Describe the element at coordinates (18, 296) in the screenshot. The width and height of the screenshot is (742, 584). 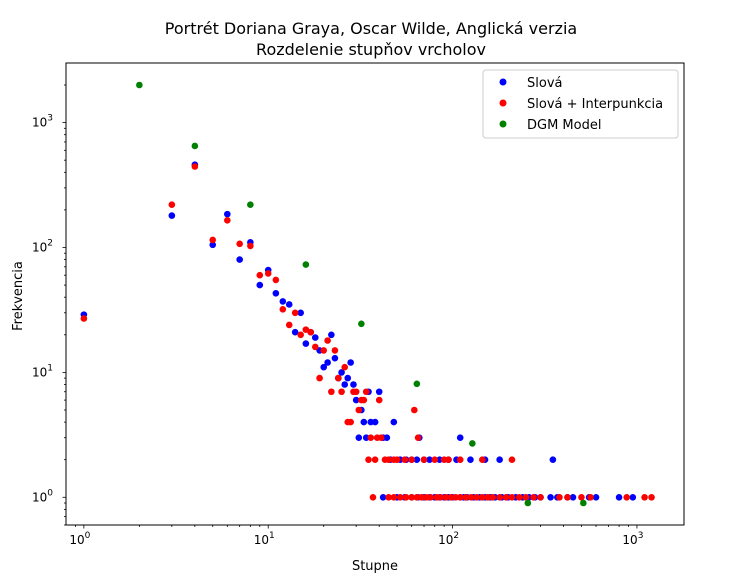
I see `y-axis-label: Frekvencia` at that location.